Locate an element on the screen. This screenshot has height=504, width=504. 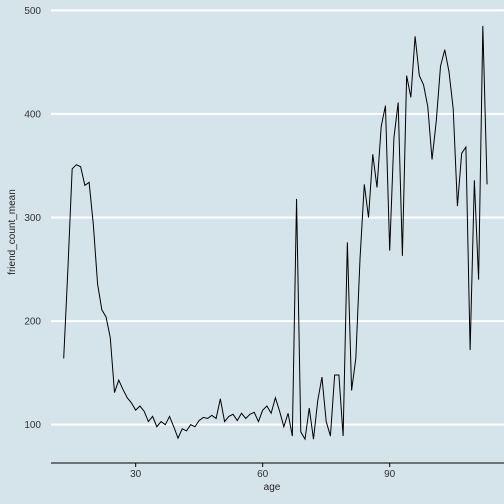
x-axis-title: age is located at coordinates (272, 487).